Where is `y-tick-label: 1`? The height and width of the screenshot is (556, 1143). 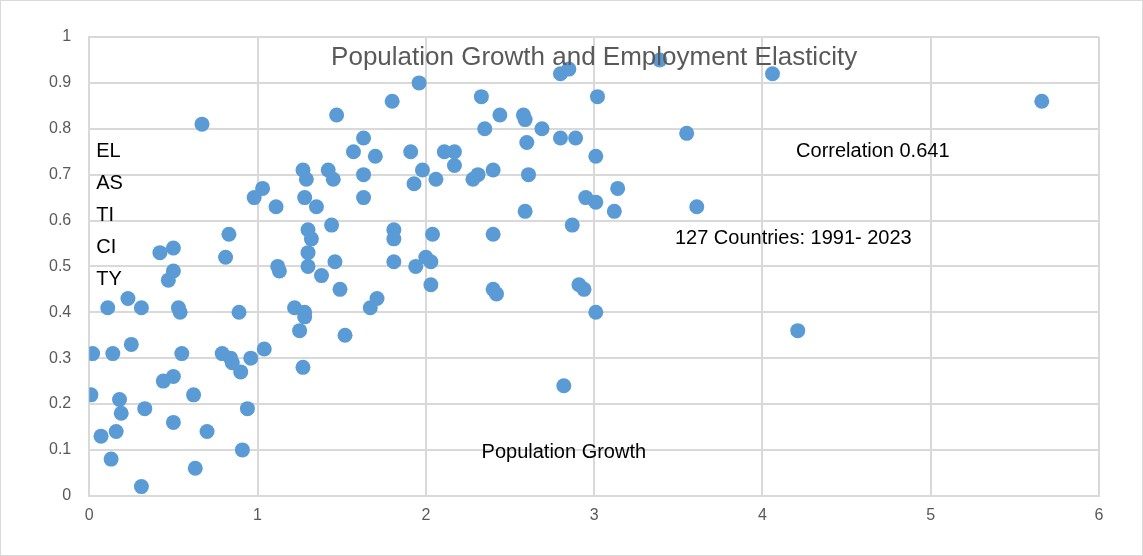 y-tick-label: 1 is located at coordinates (67, 36).